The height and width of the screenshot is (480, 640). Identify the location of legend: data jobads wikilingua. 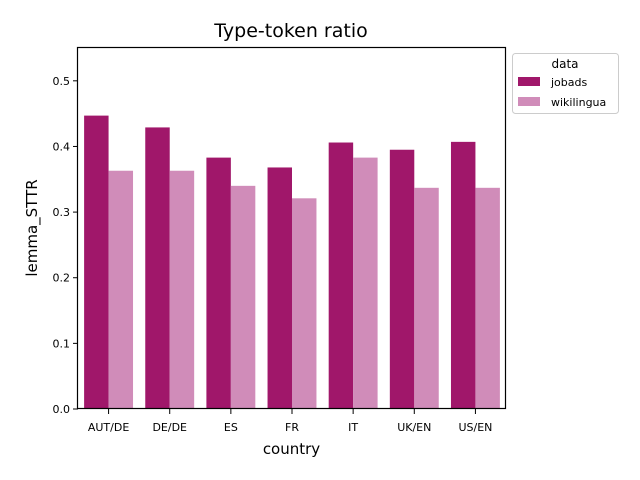
(565, 83).